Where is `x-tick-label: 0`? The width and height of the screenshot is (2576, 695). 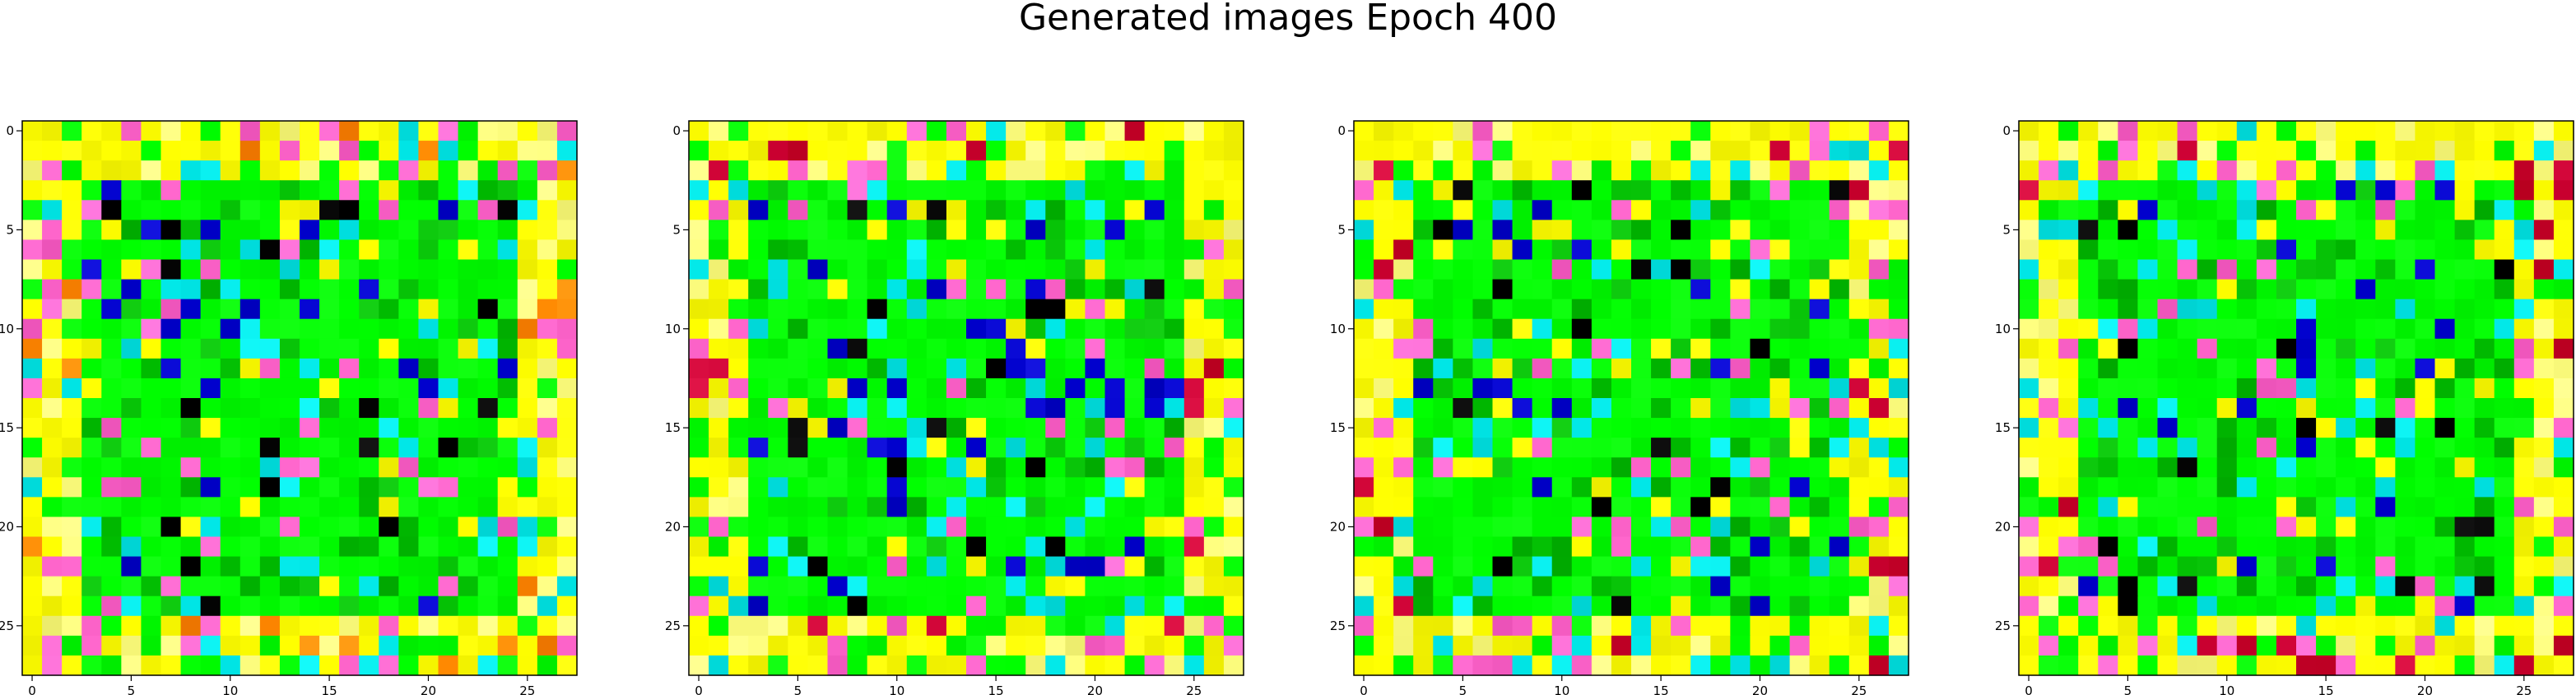
x-tick-label: 0 is located at coordinates (1364, 689).